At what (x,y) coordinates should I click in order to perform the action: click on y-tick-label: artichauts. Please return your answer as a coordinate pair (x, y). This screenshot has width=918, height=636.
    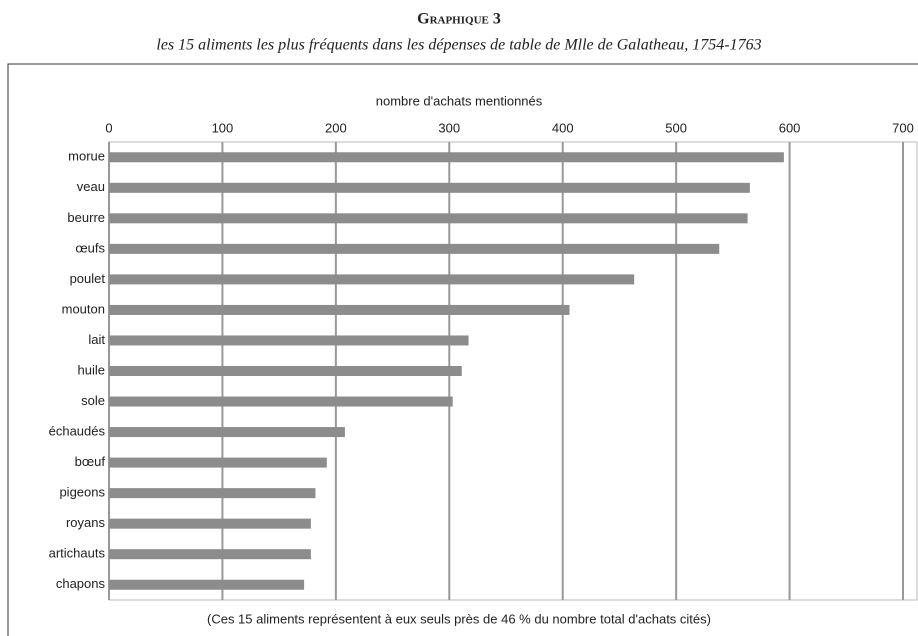
    Looking at the image, I should click on (77, 553).